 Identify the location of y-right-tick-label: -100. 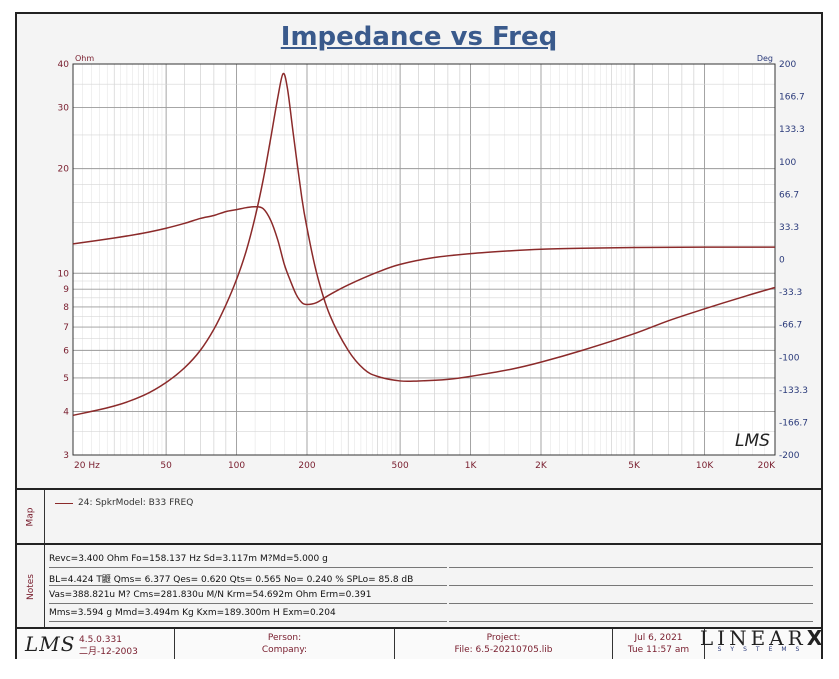
(789, 358).